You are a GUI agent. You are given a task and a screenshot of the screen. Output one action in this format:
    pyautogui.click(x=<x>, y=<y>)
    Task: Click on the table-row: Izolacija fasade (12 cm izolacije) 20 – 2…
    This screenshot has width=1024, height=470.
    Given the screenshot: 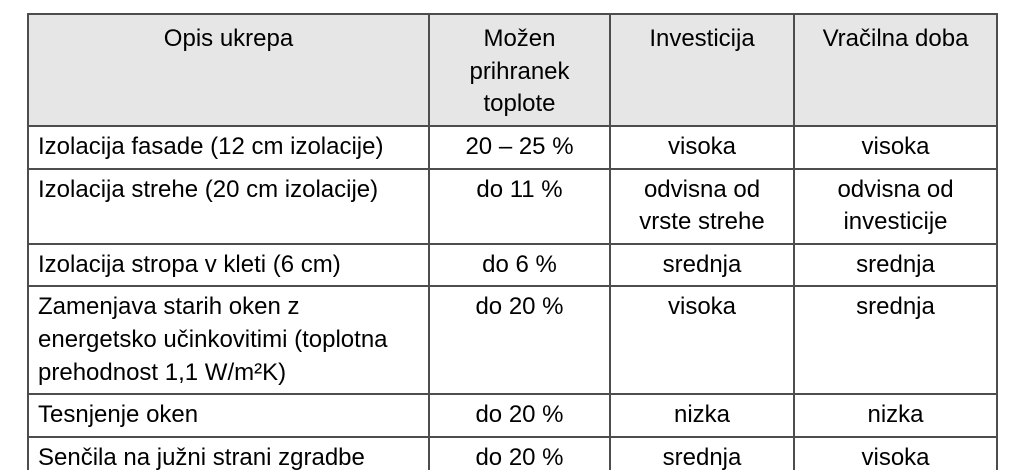 What is the action you would take?
    pyautogui.click(x=512, y=147)
    